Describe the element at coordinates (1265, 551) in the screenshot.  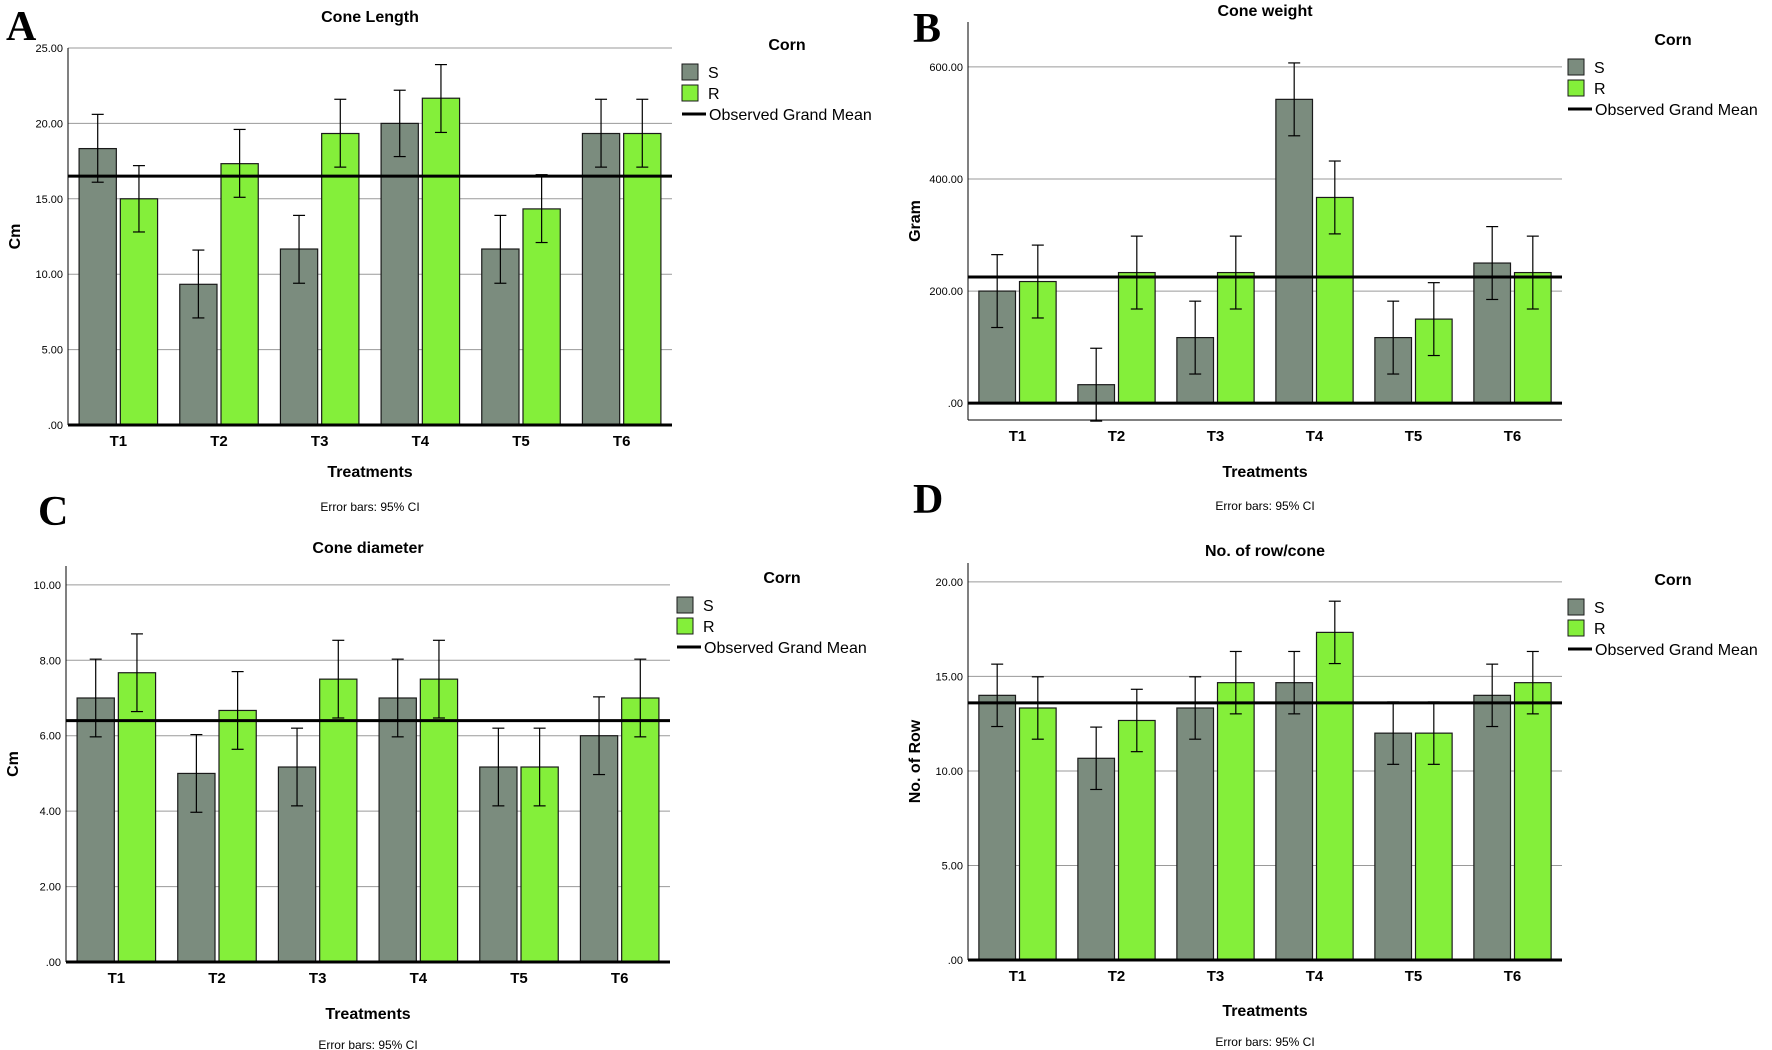
I see `chart-title: No. of row/cone` at that location.